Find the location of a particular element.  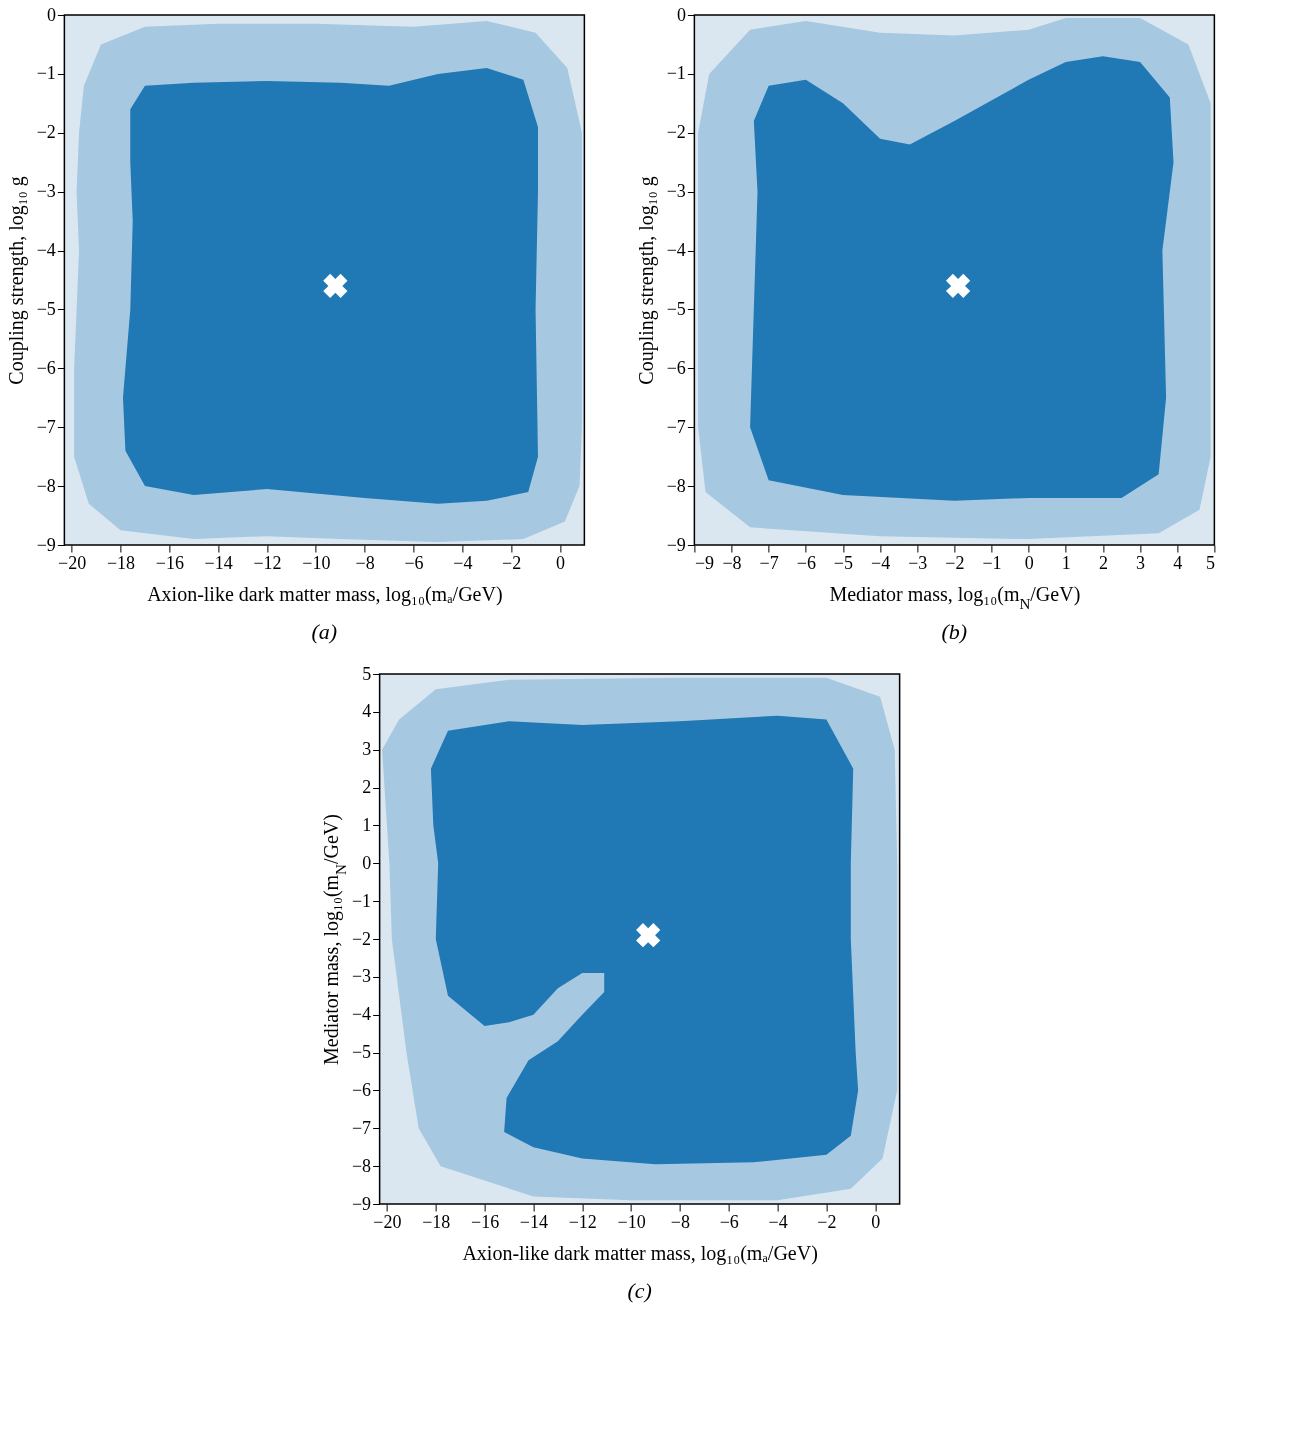

x-tick-label: 2 is located at coordinates (1103, 562).